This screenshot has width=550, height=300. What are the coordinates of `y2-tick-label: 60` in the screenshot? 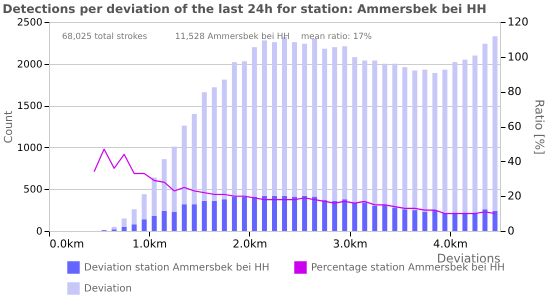 It's located at (515, 126).